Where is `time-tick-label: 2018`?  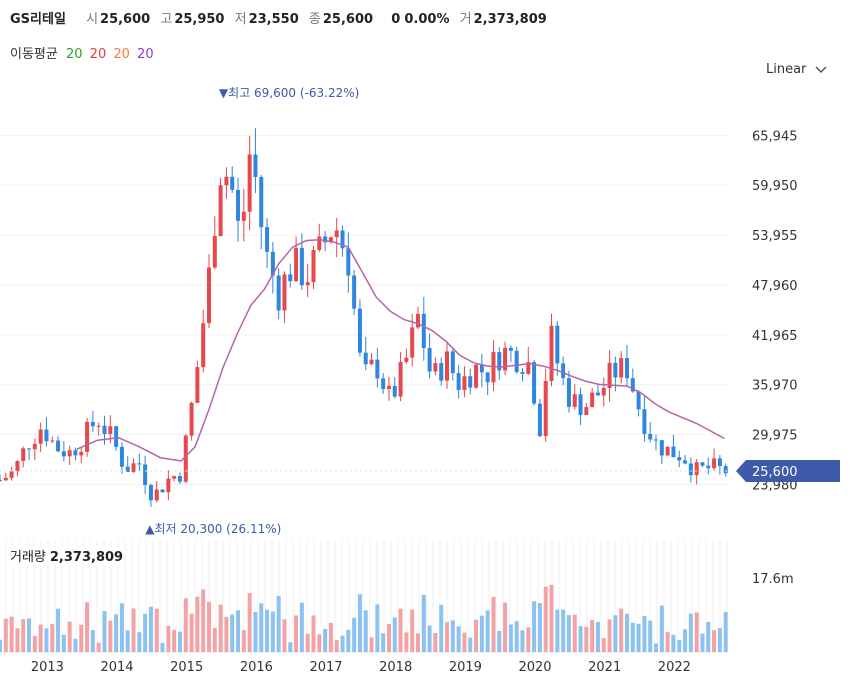 time-tick-label: 2018 is located at coordinates (395, 667).